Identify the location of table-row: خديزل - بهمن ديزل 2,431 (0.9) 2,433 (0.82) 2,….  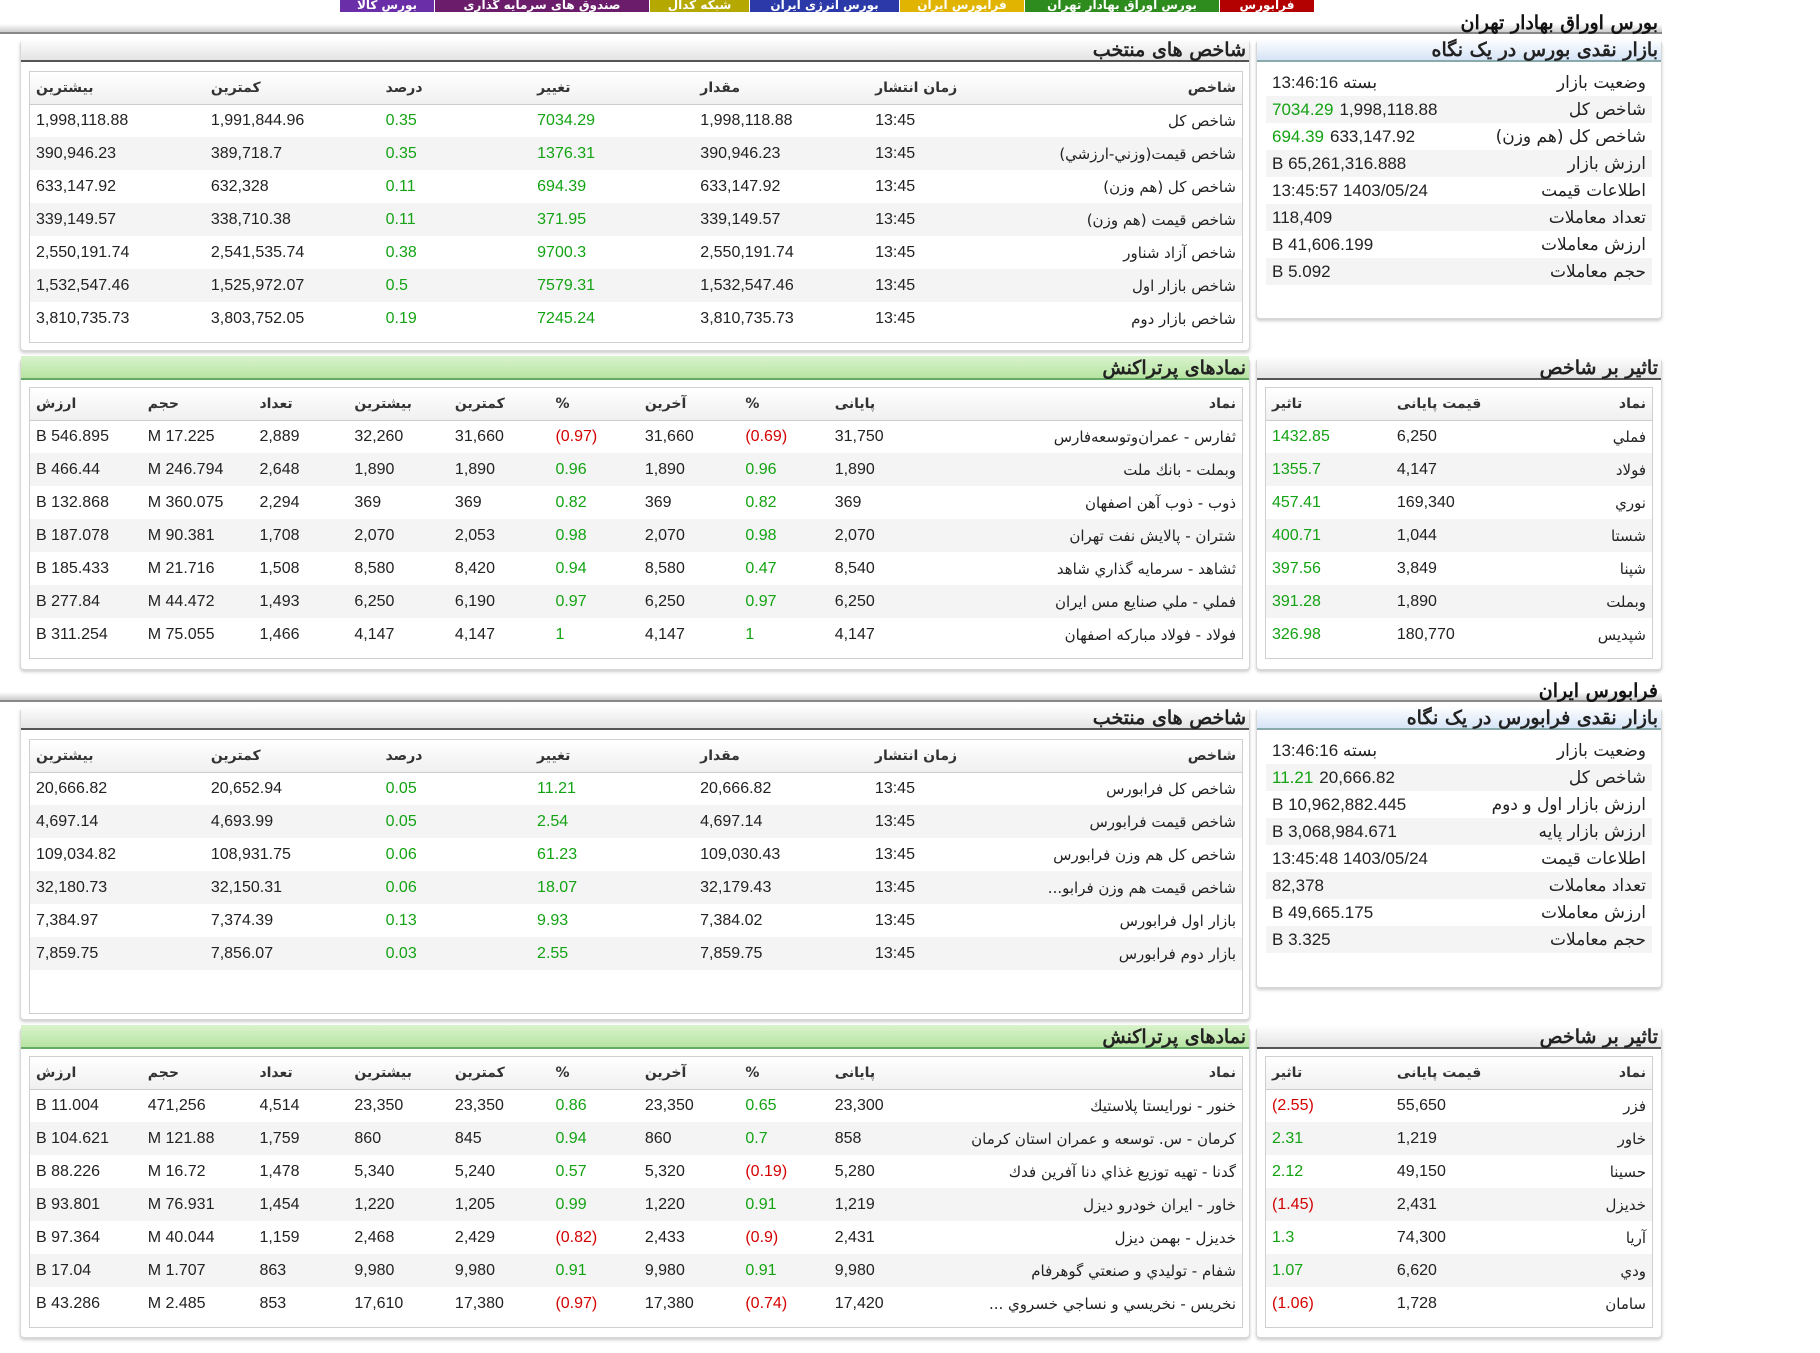
(636, 1237).